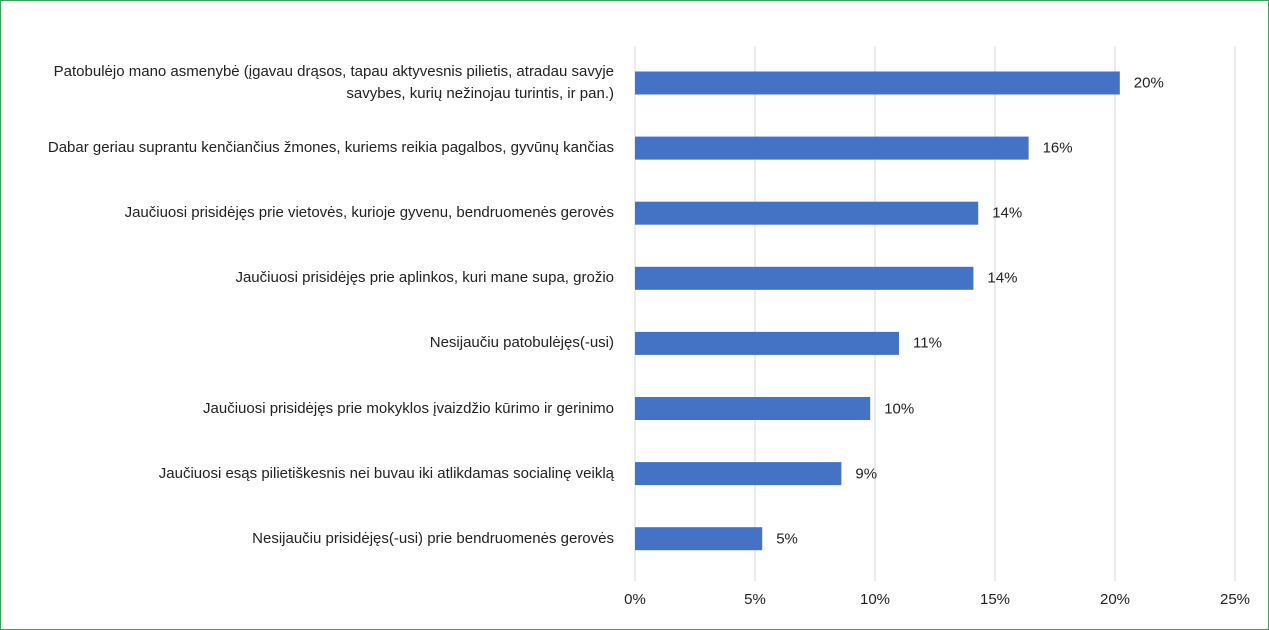 The image size is (1269, 630). Describe the element at coordinates (755, 599) in the screenshot. I see `x-tick-label: 5%` at that location.